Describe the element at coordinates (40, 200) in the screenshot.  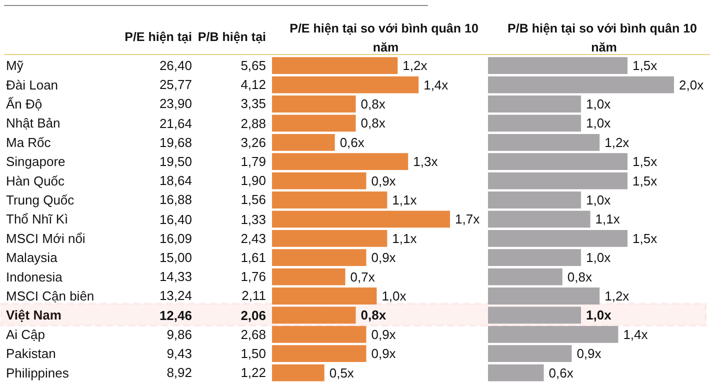
I see `y-tick-label: Trung Quốc` at that location.